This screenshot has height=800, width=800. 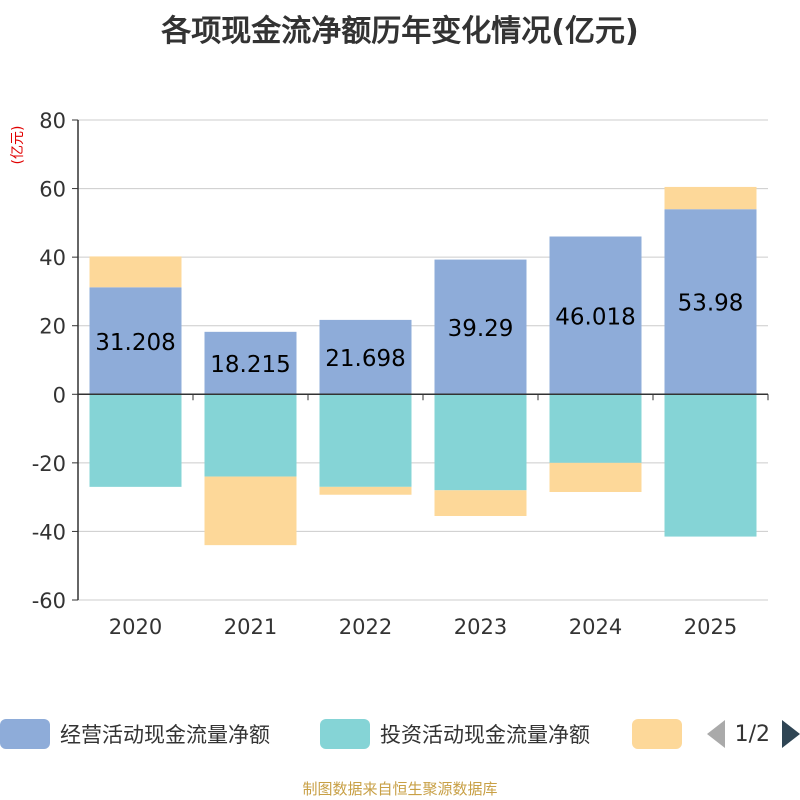 What do you see at coordinates (49, 601) in the screenshot?
I see `y-tick-label: -60` at bounding box center [49, 601].